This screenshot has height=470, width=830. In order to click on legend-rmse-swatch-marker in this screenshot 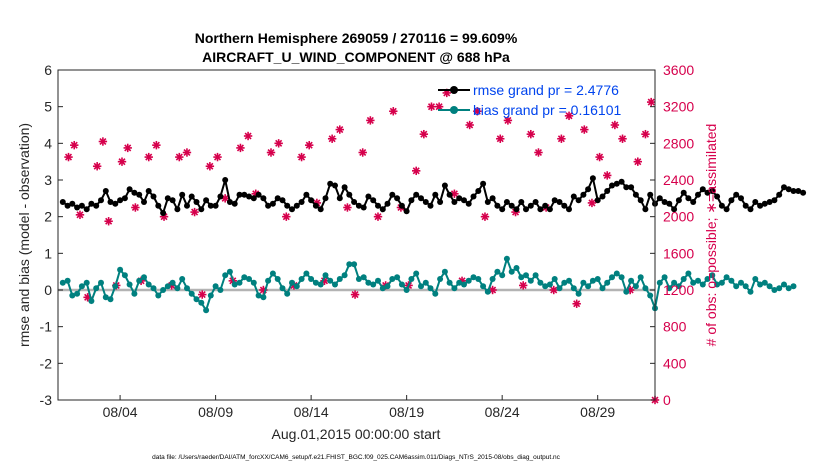, I will do `click(454, 90)`.